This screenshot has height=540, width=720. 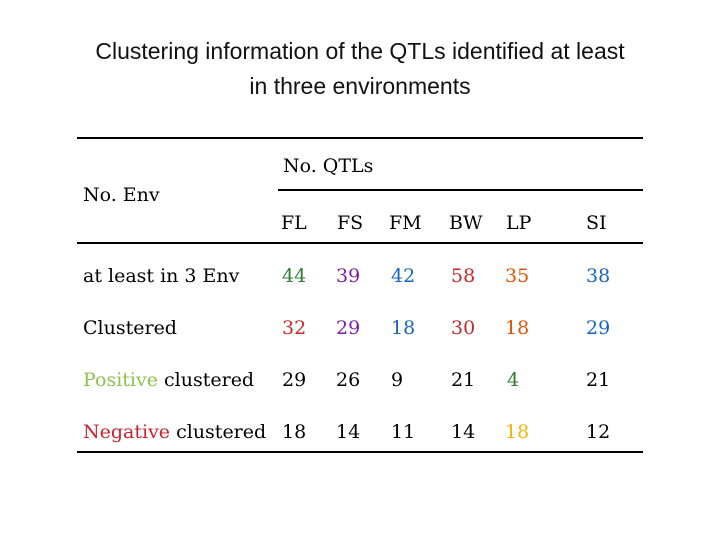 What do you see at coordinates (598, 276) in the screenshot?
I see `cell-r1-si: 38` at bounding box center [598, 276].